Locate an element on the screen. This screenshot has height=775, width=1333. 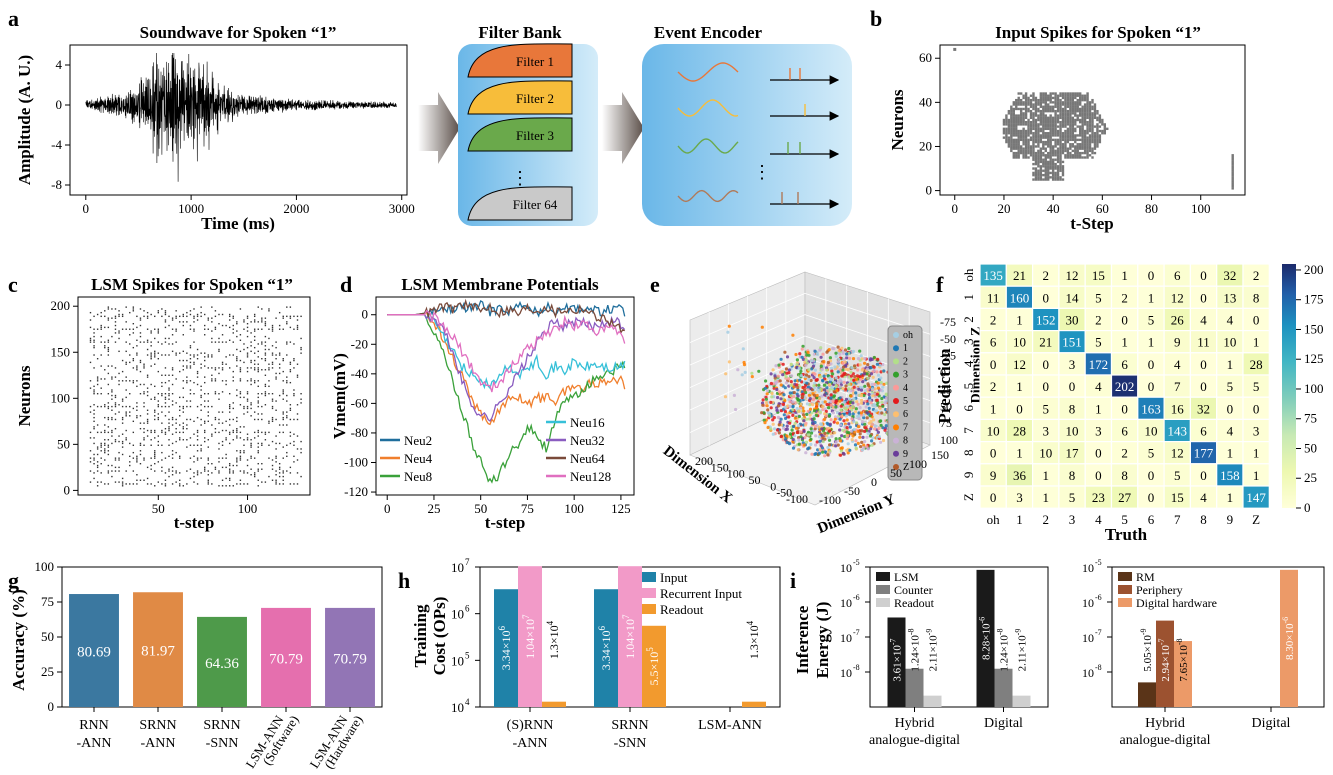
encoder-wave is located at coordinates (708, 108).